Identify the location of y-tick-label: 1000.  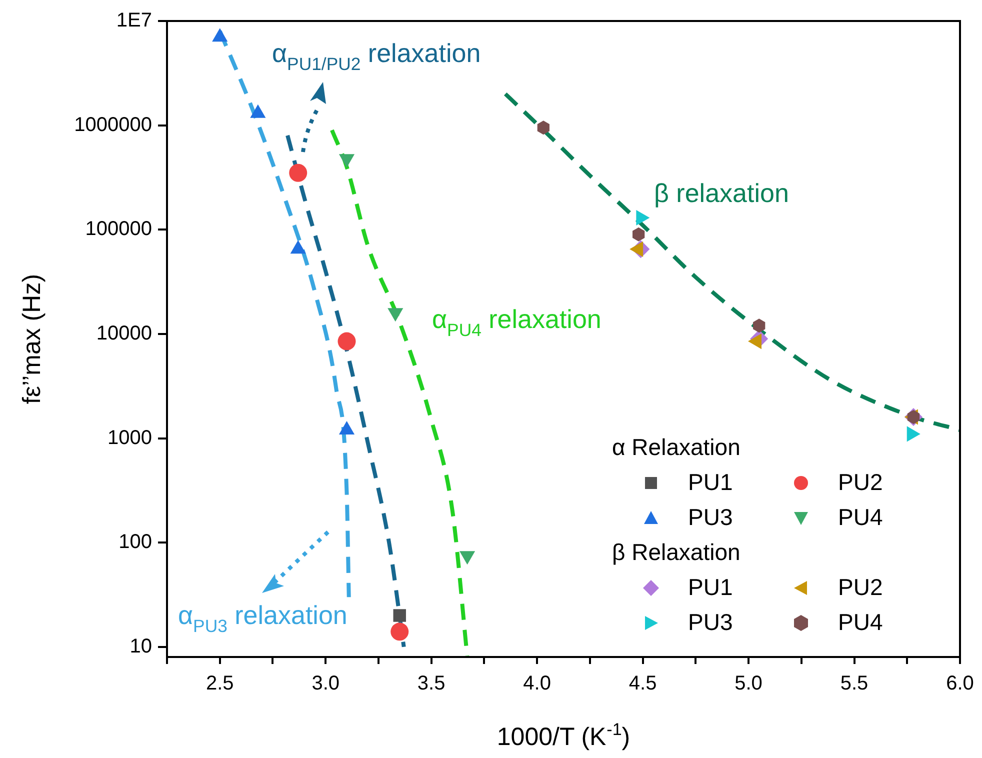
(130, 437).